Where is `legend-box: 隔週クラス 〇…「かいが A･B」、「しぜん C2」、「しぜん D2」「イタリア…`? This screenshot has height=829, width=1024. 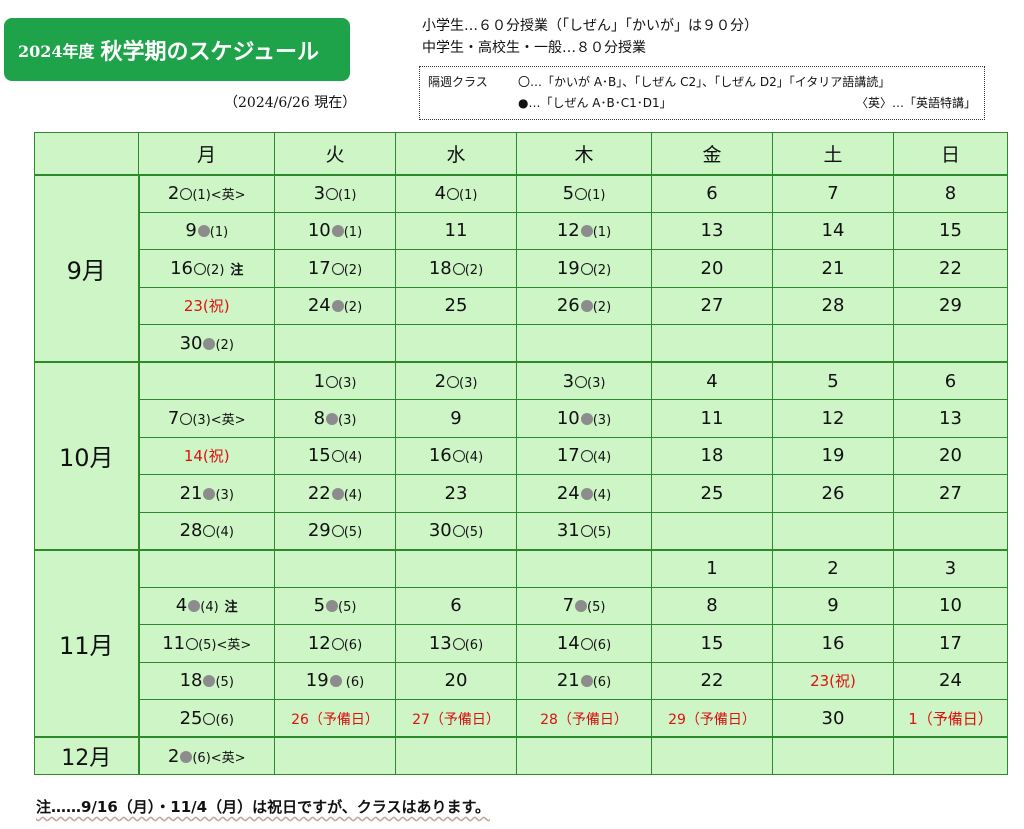 legend-box: 隔週クラス 〇…「かいが A･B」、「しぜん C2」、「しぜん D2」「イタリア… is located at coordinates (702, 93).